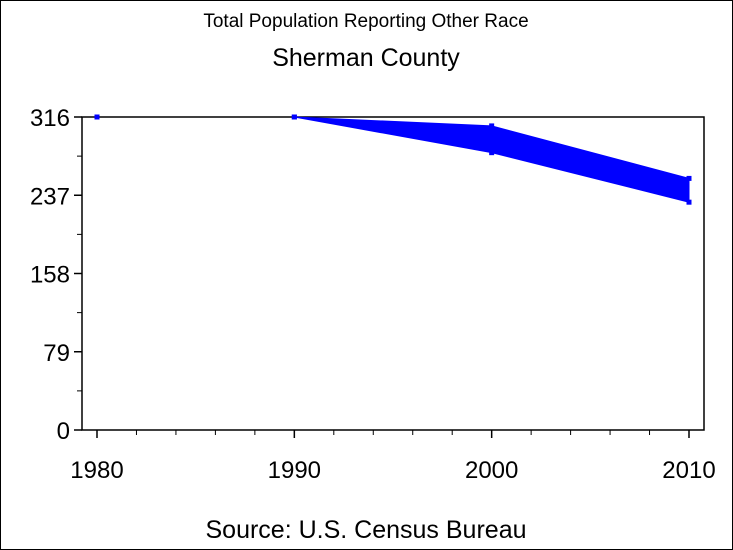 The image size is (733, 550). What do you see at coordinates (491, 470) in the screenshot?
I see `x-tick-label: 2000` at bounding box center [491, 470].